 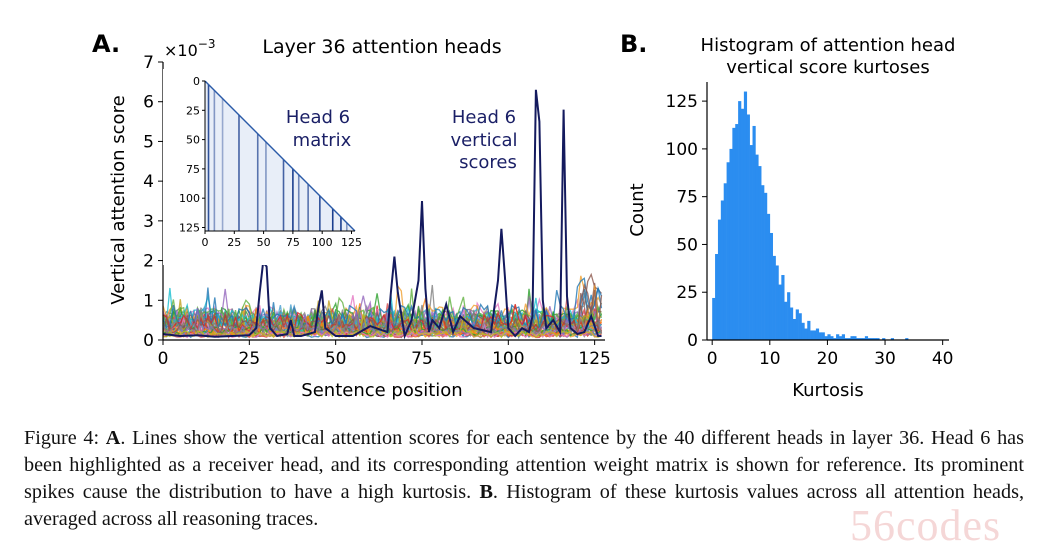 What do you see at coordinates (189, 227) in the screenshot?
I see `inset-y-tick-label: 125` at bounding box center [189, 227].